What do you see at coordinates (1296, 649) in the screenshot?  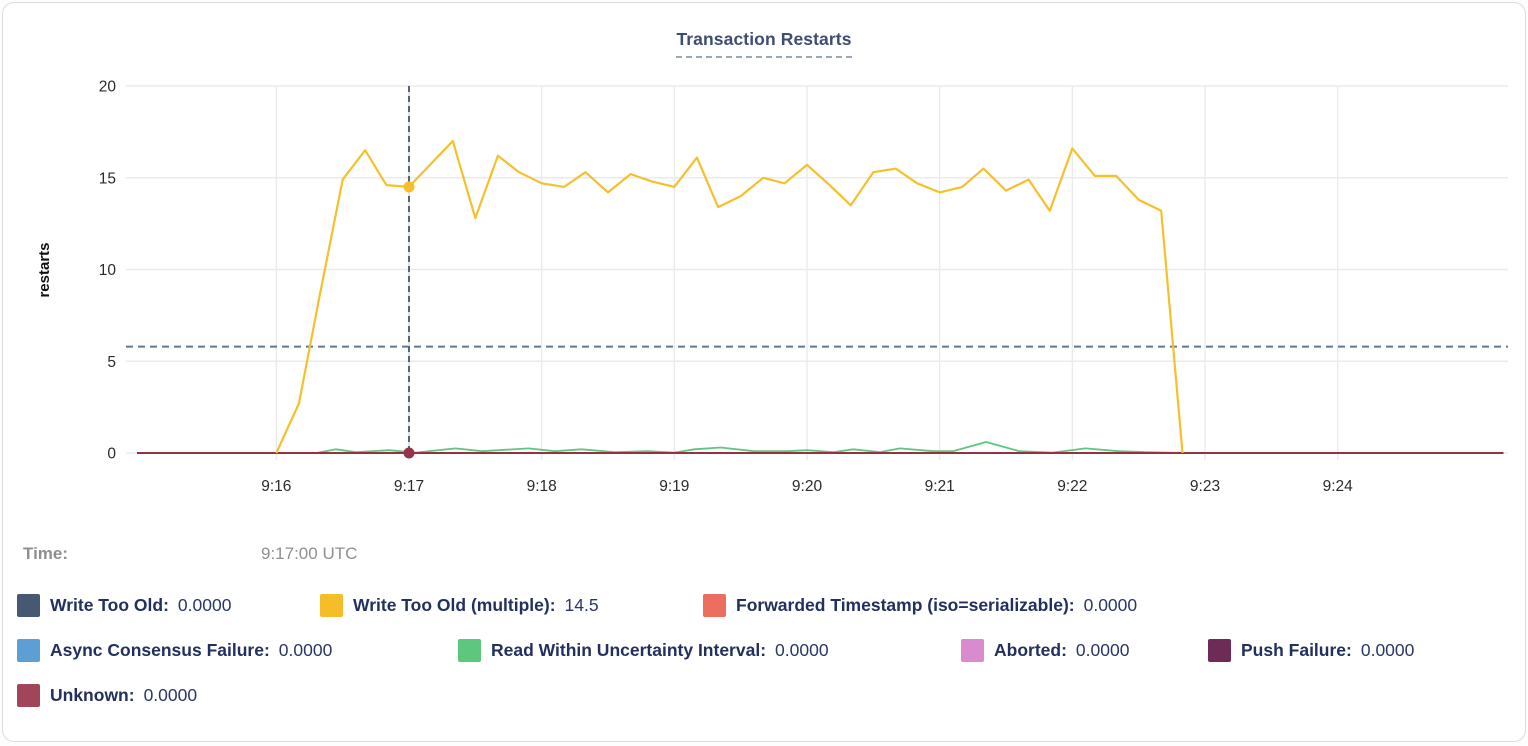 I see `legend-item-label: Push Failure:` at bounding box center [1296, 649].